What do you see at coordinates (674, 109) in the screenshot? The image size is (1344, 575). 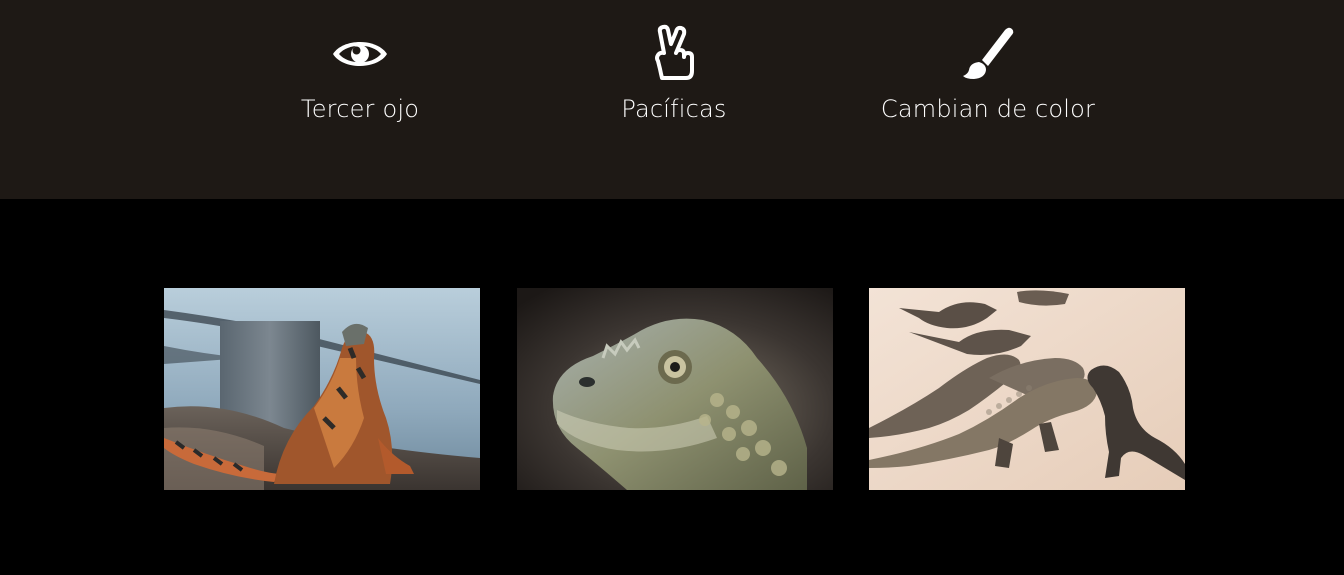 I see `feature-label: Pacíficas` at bounding box center [674, 109].